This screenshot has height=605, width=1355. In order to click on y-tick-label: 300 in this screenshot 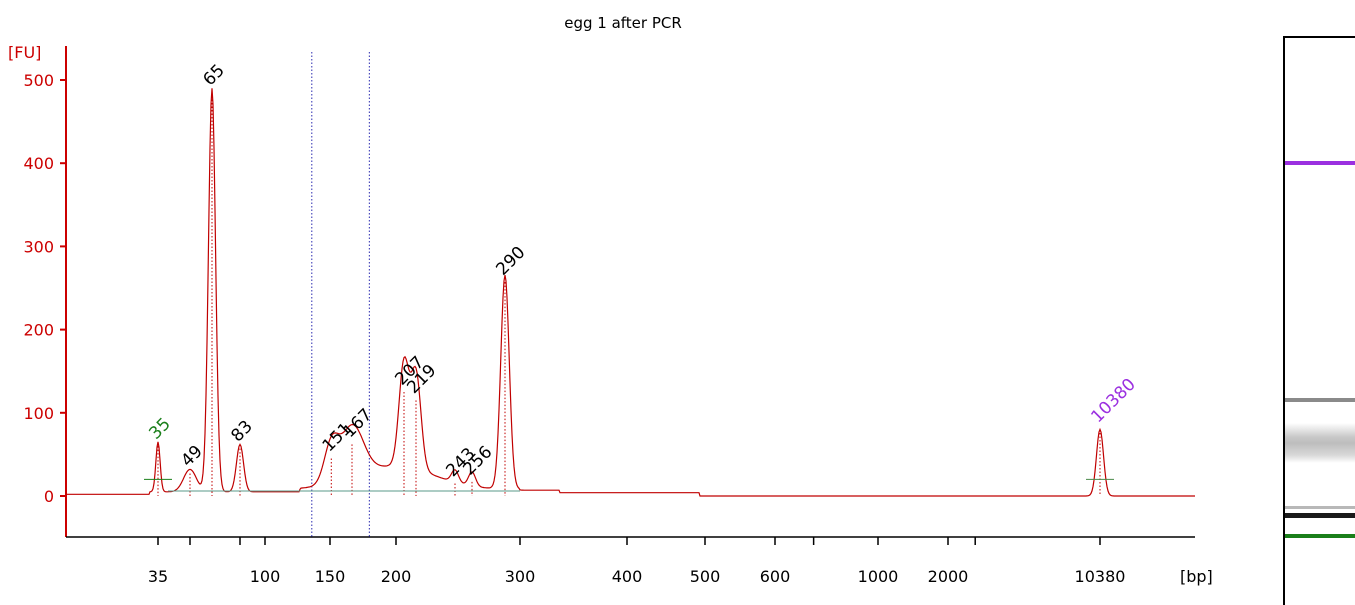, I will do `click(38, 246)`.